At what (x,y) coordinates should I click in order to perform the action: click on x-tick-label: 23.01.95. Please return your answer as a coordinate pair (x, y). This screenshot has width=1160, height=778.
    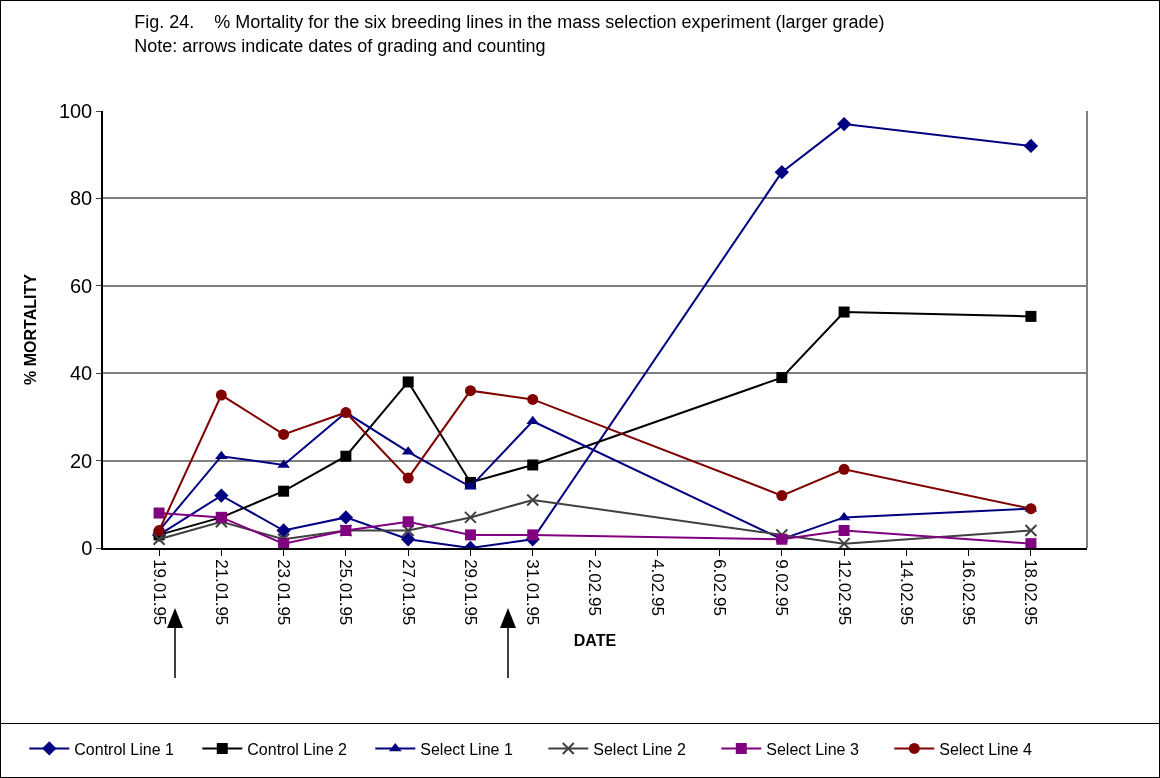
    Looking at the image, I should click on (284, 592).